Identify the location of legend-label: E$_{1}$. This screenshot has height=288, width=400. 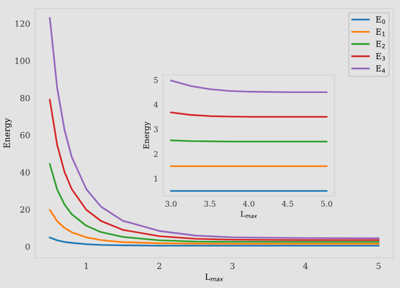
(380, 32).